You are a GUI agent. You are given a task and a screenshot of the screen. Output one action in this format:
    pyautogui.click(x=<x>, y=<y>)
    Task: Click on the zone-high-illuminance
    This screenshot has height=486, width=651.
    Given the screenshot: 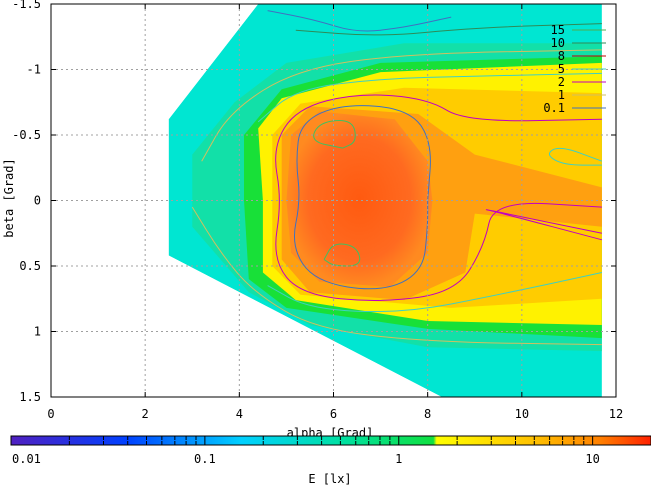 What is the action you would take?
    pyautogui.click(x=359, y=199)
    